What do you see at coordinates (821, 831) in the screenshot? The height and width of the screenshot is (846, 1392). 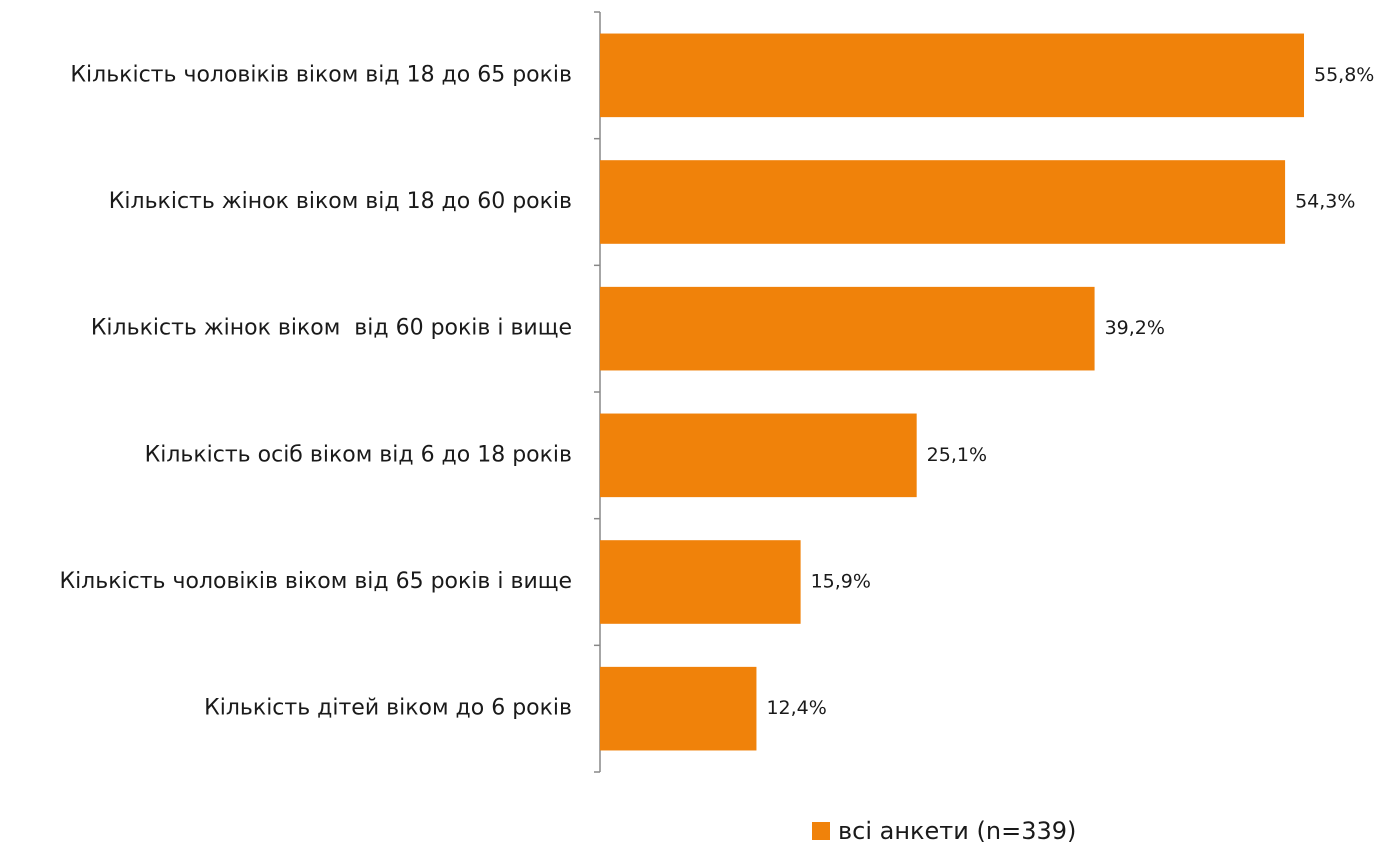 I see `legend-swatch` at bounding box center [821, 831].